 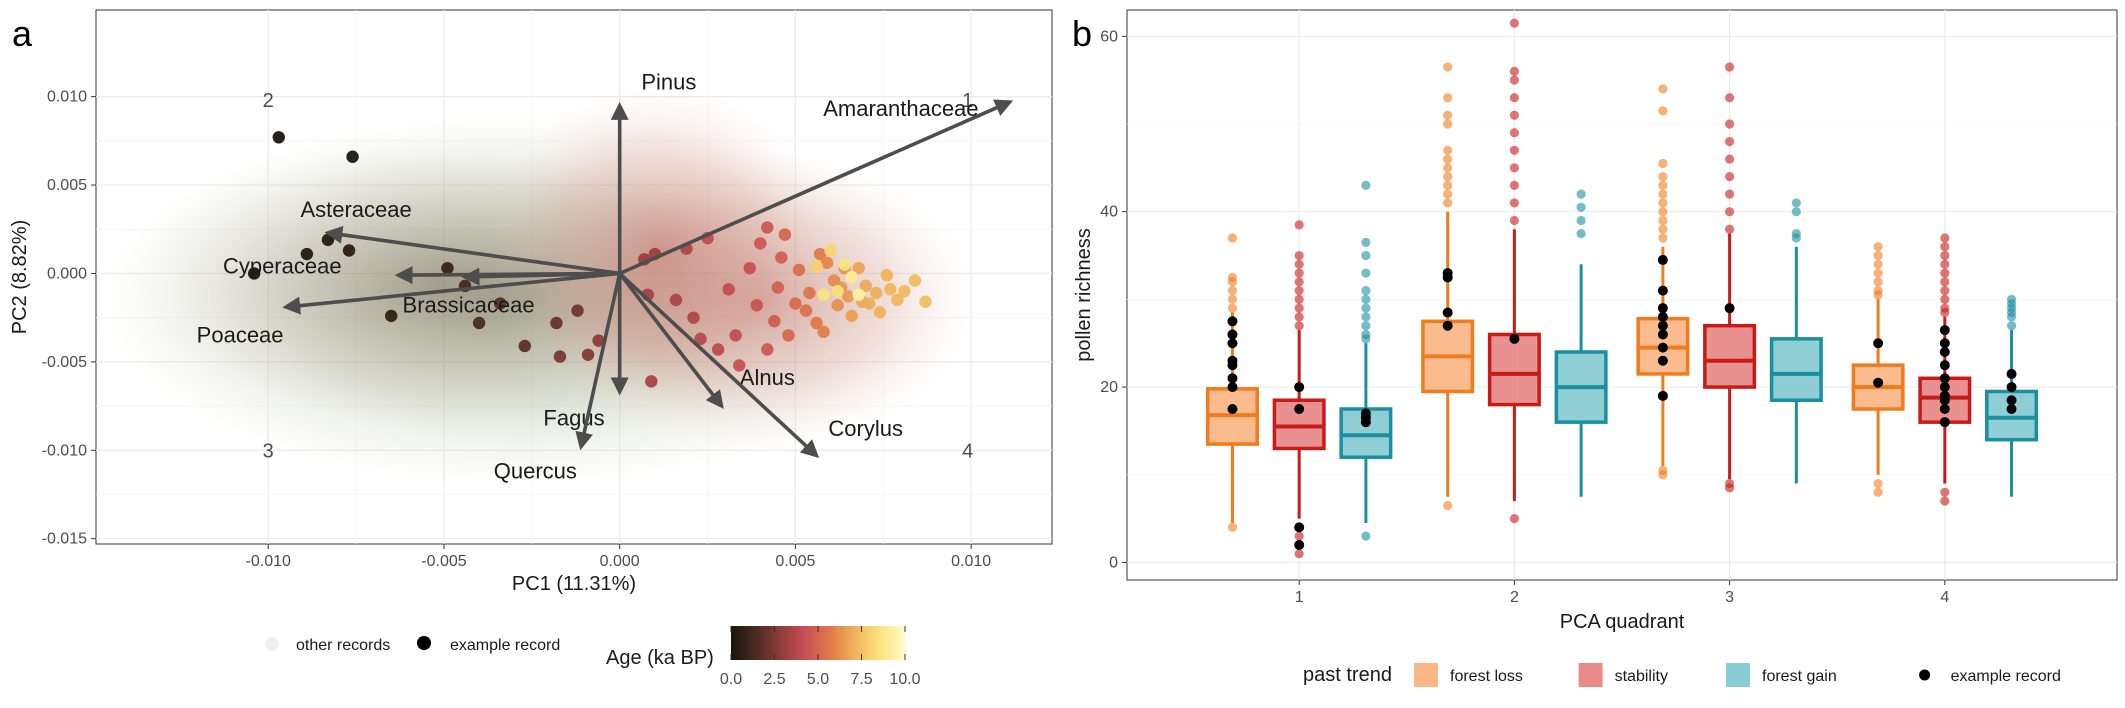 I want to click on legend-a: other records example record, so click(x=412, y=645).